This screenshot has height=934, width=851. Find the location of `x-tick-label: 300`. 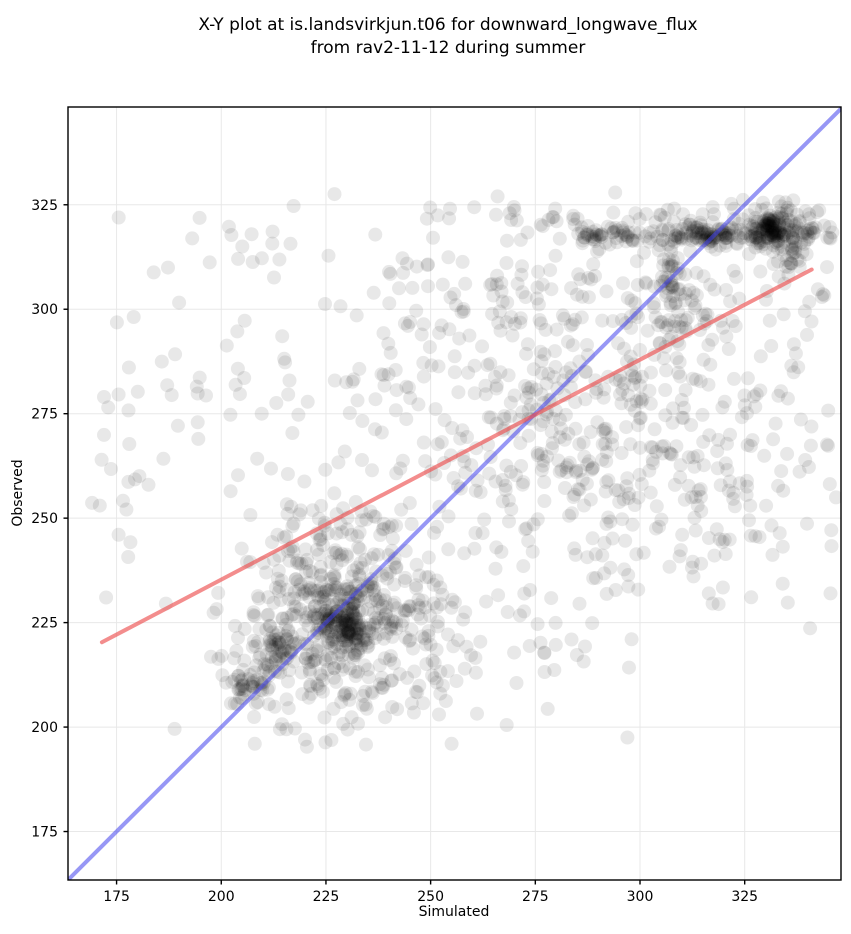

x-tick-label: 300 is located at coordinates (640, 897).